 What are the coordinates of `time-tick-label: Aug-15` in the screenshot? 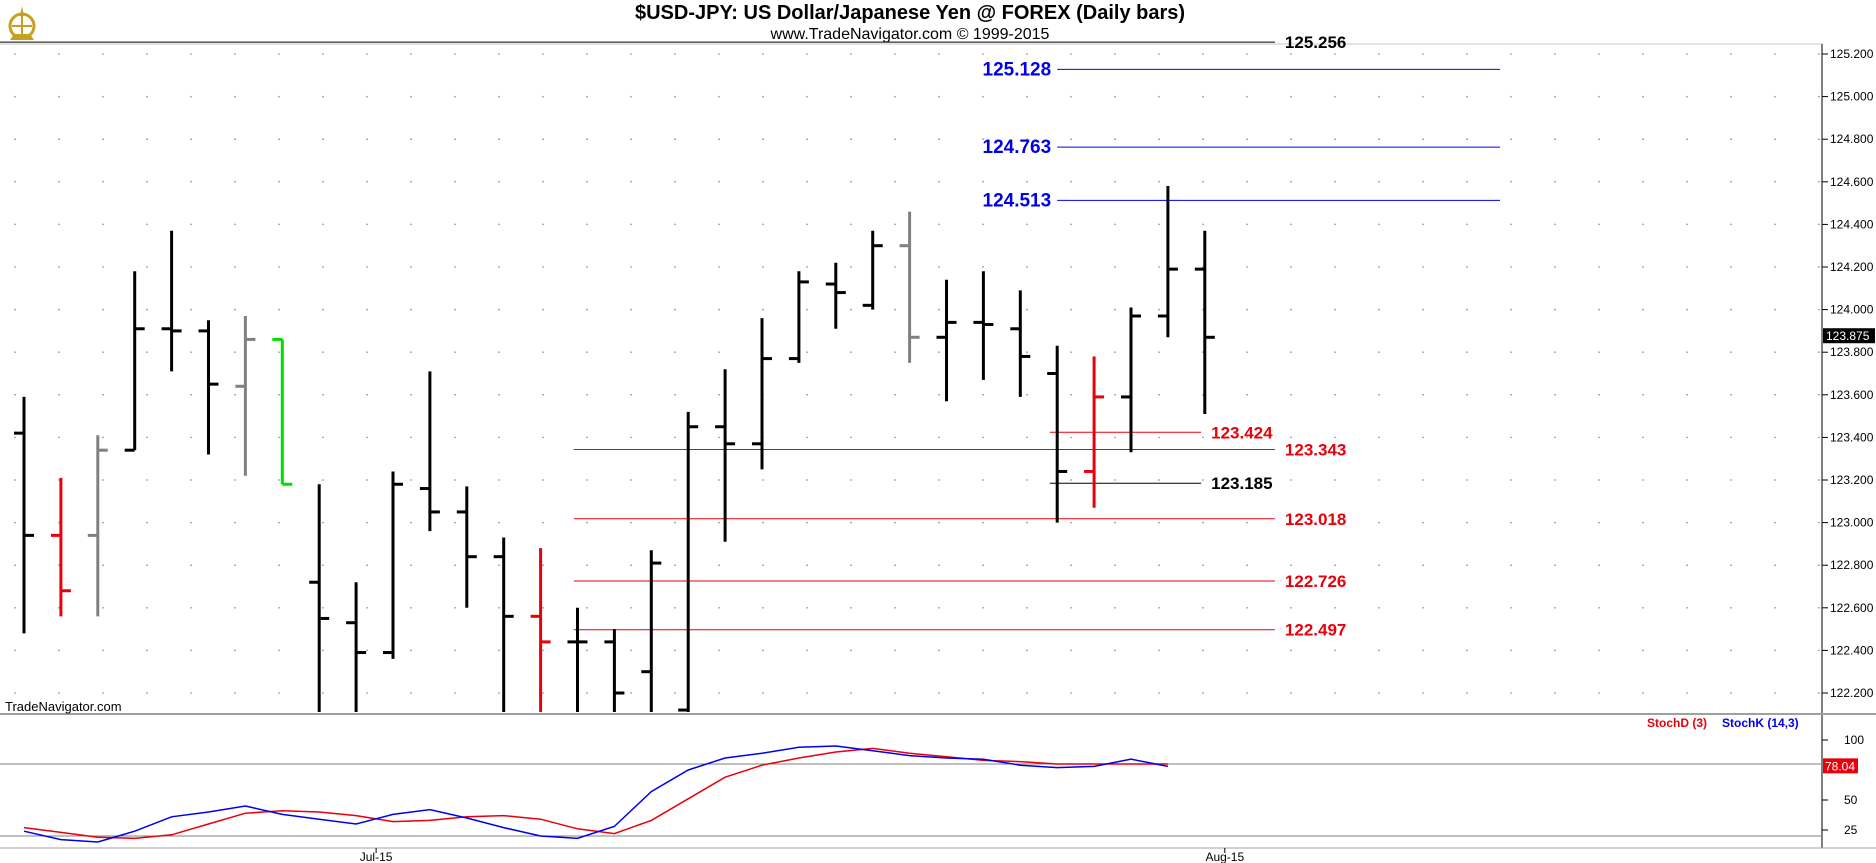 It's located at (1224, 856).